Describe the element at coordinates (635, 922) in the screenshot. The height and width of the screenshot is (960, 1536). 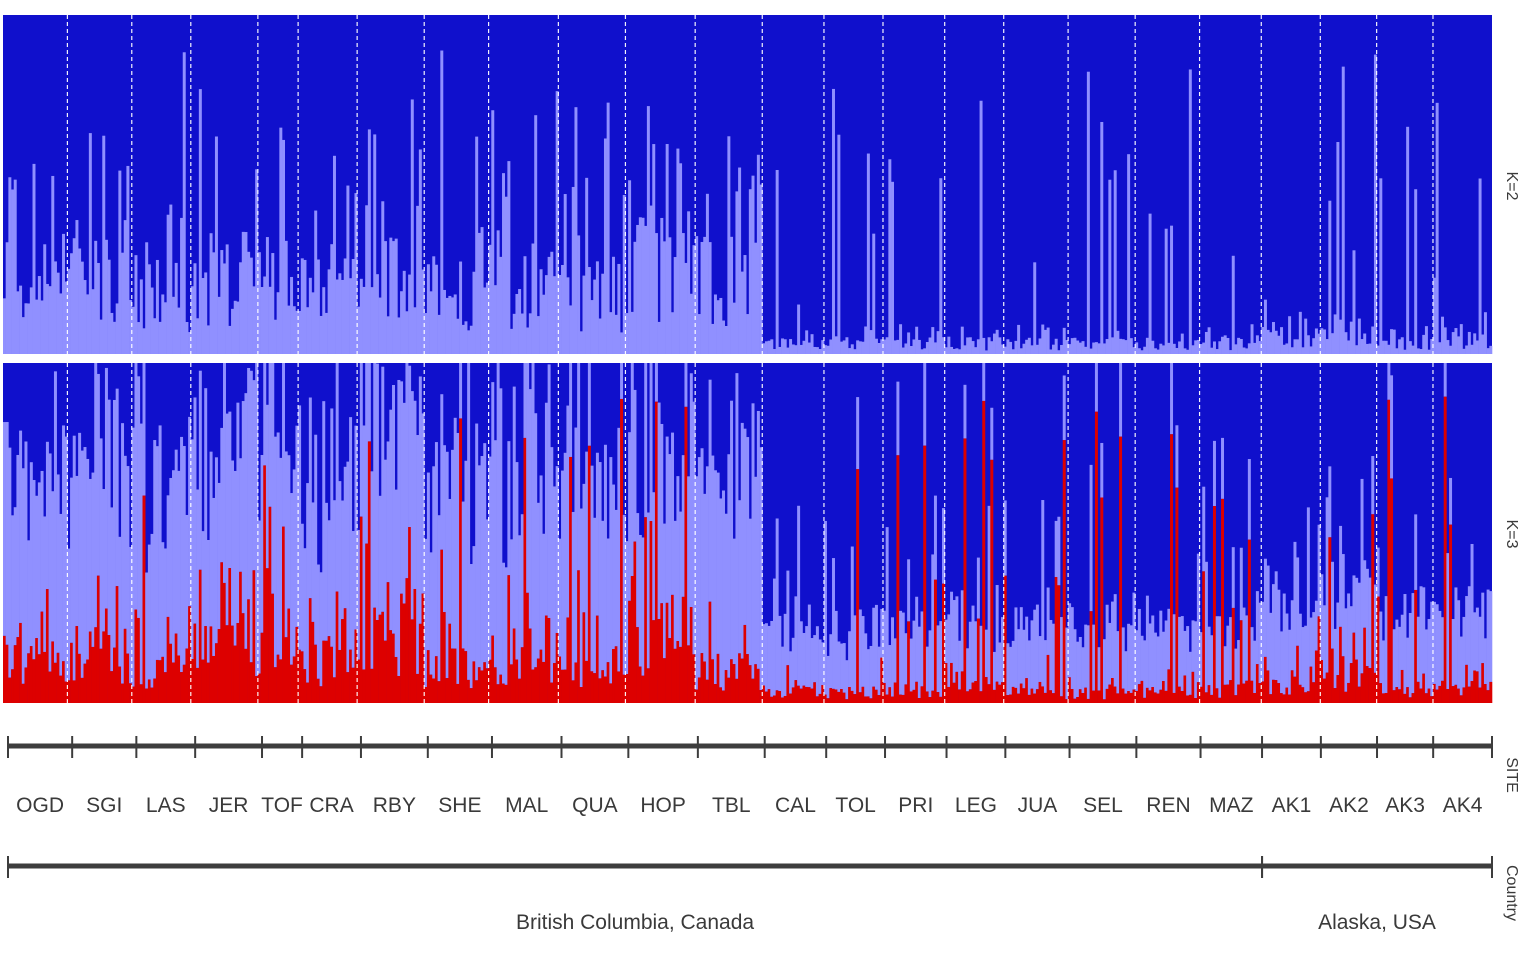
I see `country-label: British Columbia, Canada` at that location.